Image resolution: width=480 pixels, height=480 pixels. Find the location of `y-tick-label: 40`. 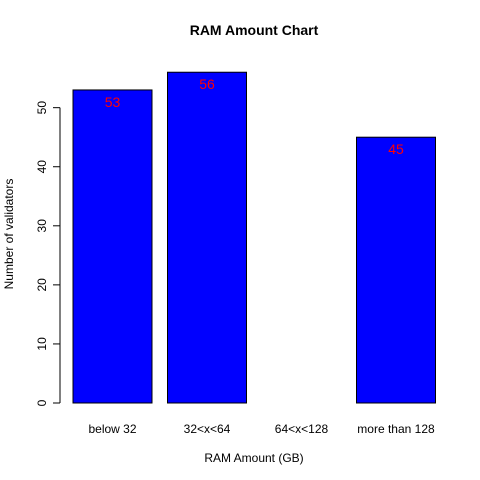

y-tick-label: 40 is located at coordinates (42, 167).